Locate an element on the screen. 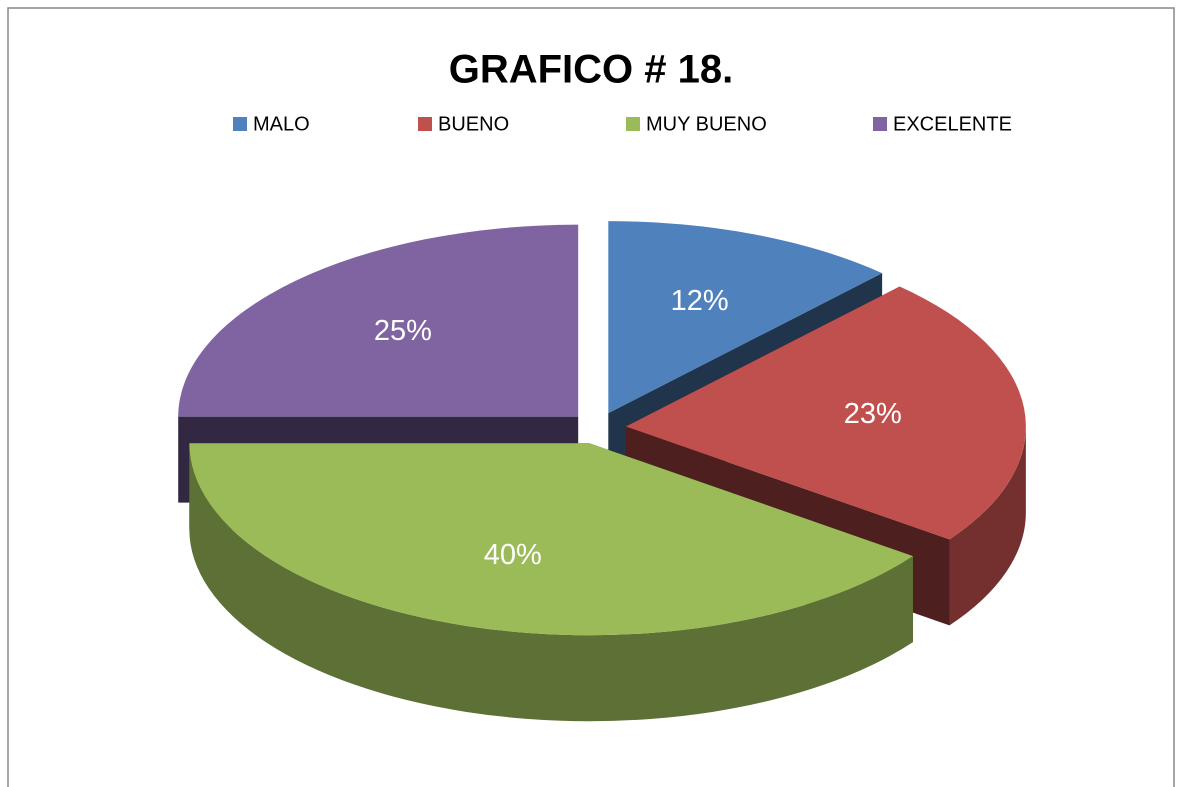  data-label: 12% is located at coordinates (700, 301).